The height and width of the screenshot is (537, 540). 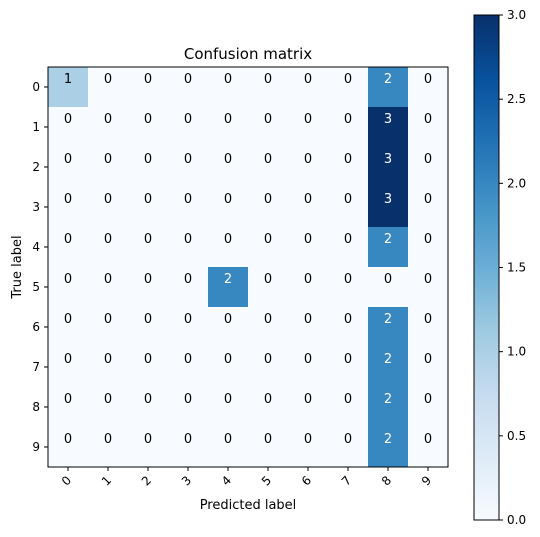 I want to click on x-tick-label: 5, so click(x=266, y=480).